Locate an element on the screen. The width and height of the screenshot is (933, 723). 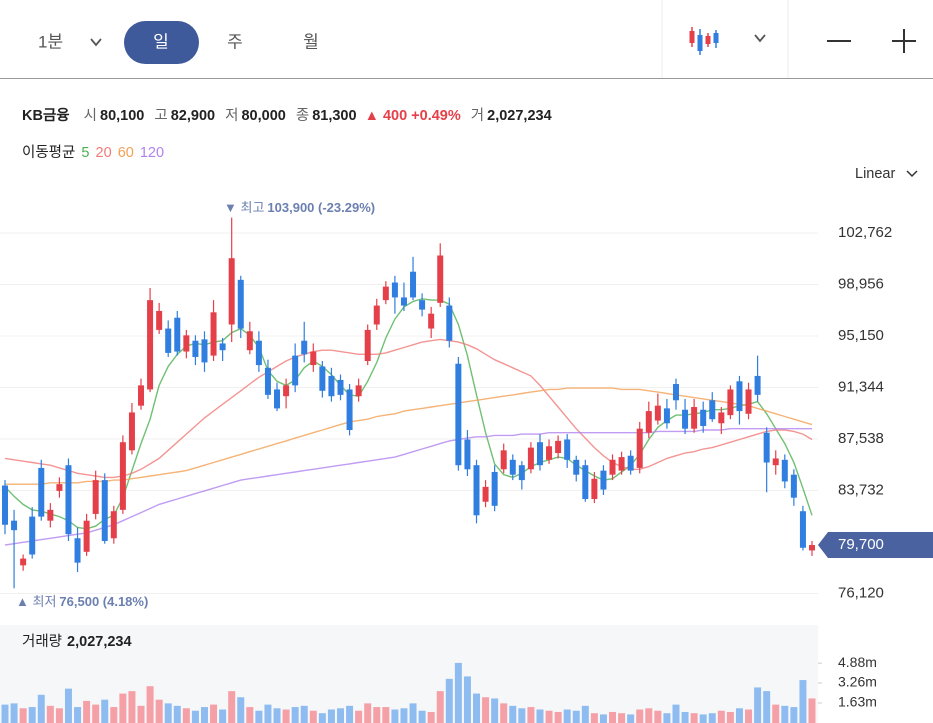
legend-entry: 60 is located at coordinates (126, 153).